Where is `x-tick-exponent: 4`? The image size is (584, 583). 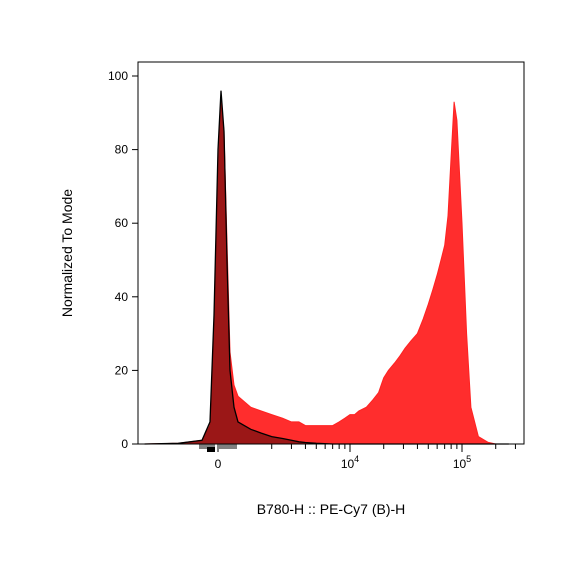 x-tick-exponent: 4 is located at coordinates (356, 459).